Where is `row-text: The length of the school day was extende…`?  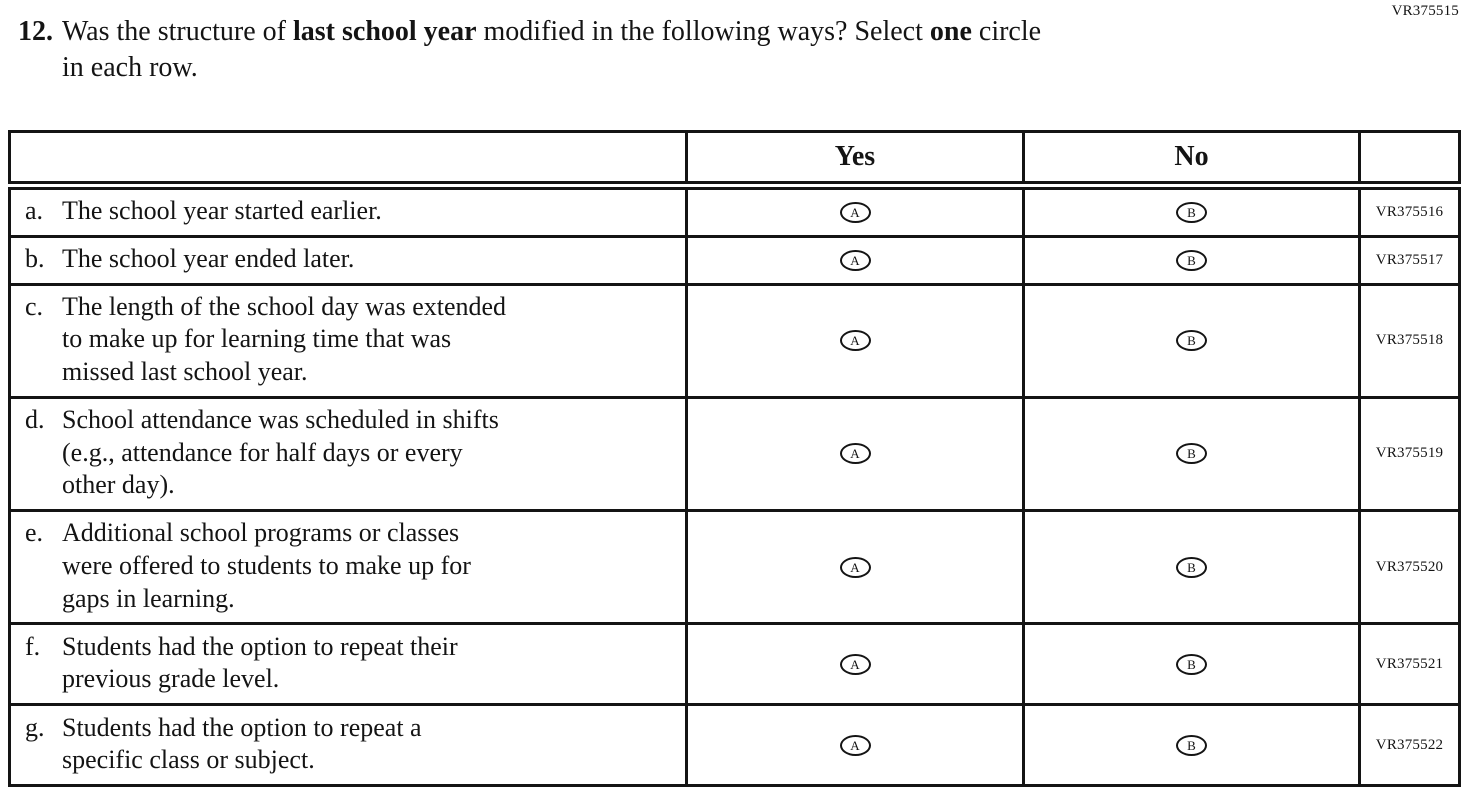 row-text: The length of the school day was extende… is located at coordinates (284, 339).